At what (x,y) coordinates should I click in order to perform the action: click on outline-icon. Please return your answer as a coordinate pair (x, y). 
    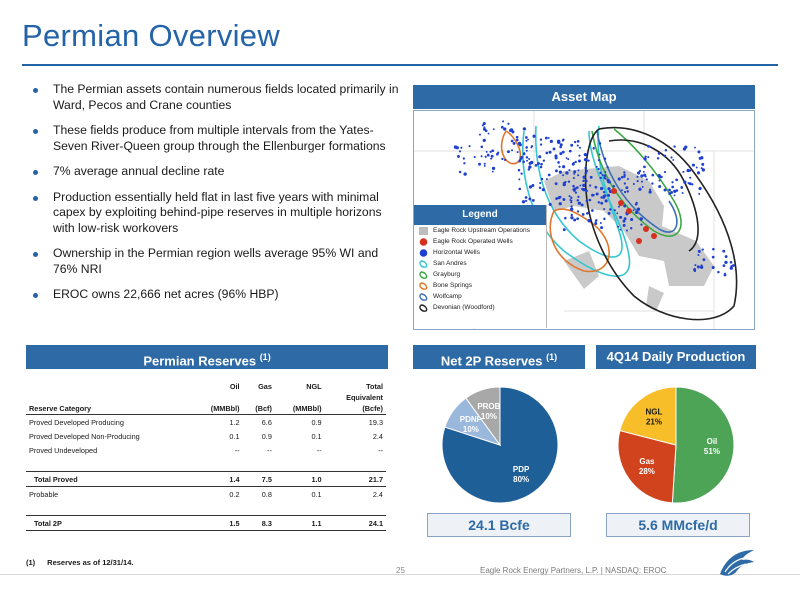
    Looking at the image, I should click on (423, 296).